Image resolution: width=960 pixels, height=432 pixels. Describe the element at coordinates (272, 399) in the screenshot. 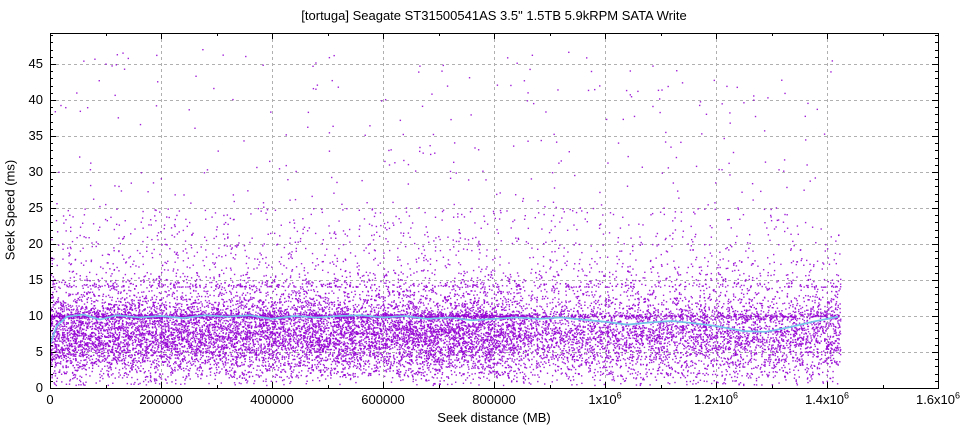

I see `x-tick-label: 400000` at that location.